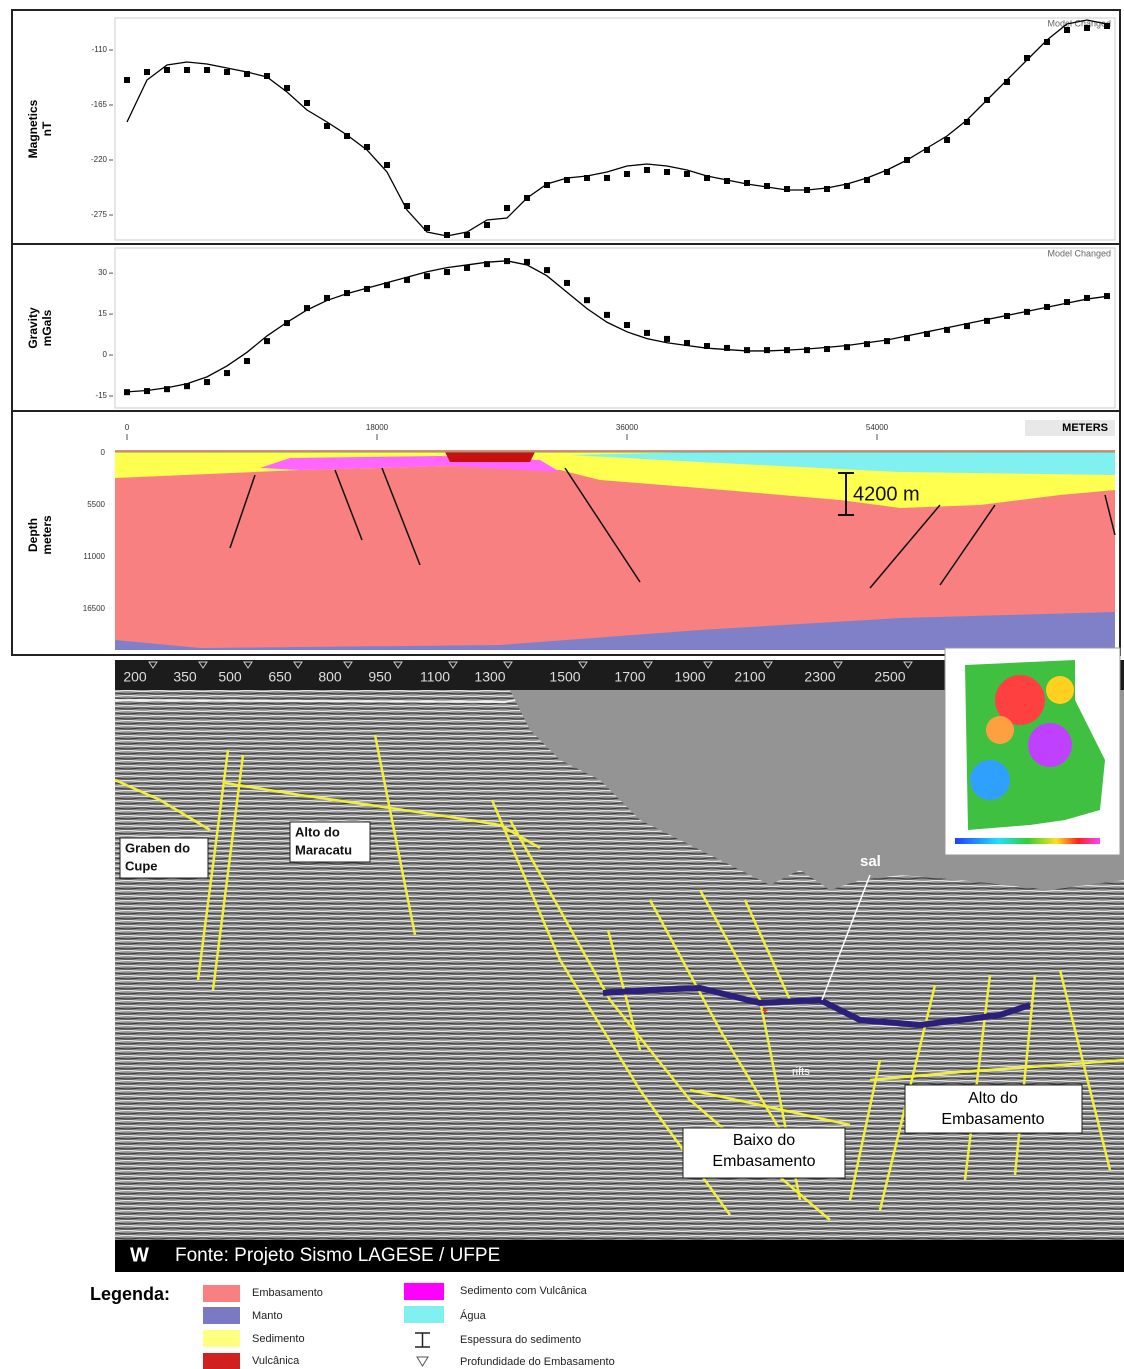  I want to click on unit-bar, so click(1070, 428).